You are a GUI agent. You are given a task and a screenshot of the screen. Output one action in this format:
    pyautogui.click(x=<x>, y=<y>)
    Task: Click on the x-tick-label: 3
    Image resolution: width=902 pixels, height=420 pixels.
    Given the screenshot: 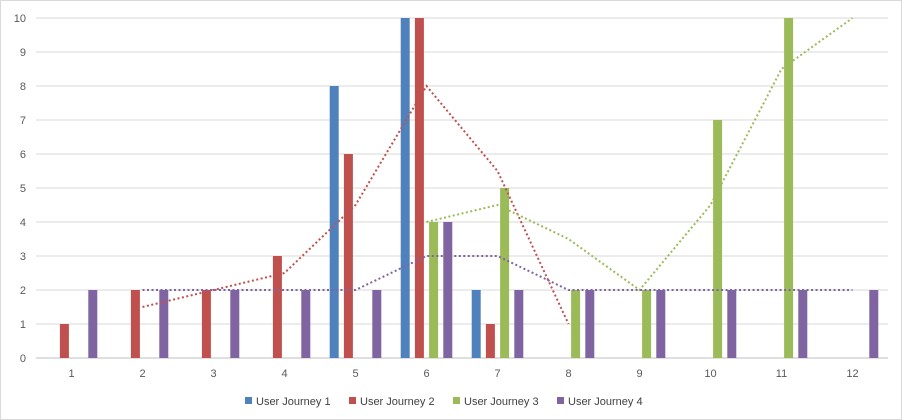 What is the action you would take?
    pyautogui.click(x=213, y=374)
    